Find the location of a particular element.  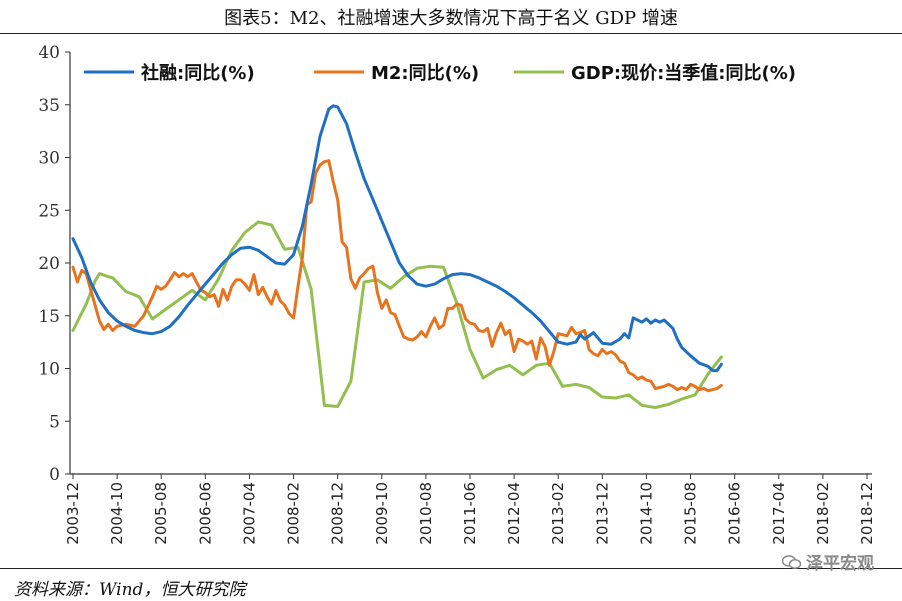

chart-title: 图表5：M2、社融增速大多数情况下高于名义 GDP 增速 is located at coordinates (451, 18).